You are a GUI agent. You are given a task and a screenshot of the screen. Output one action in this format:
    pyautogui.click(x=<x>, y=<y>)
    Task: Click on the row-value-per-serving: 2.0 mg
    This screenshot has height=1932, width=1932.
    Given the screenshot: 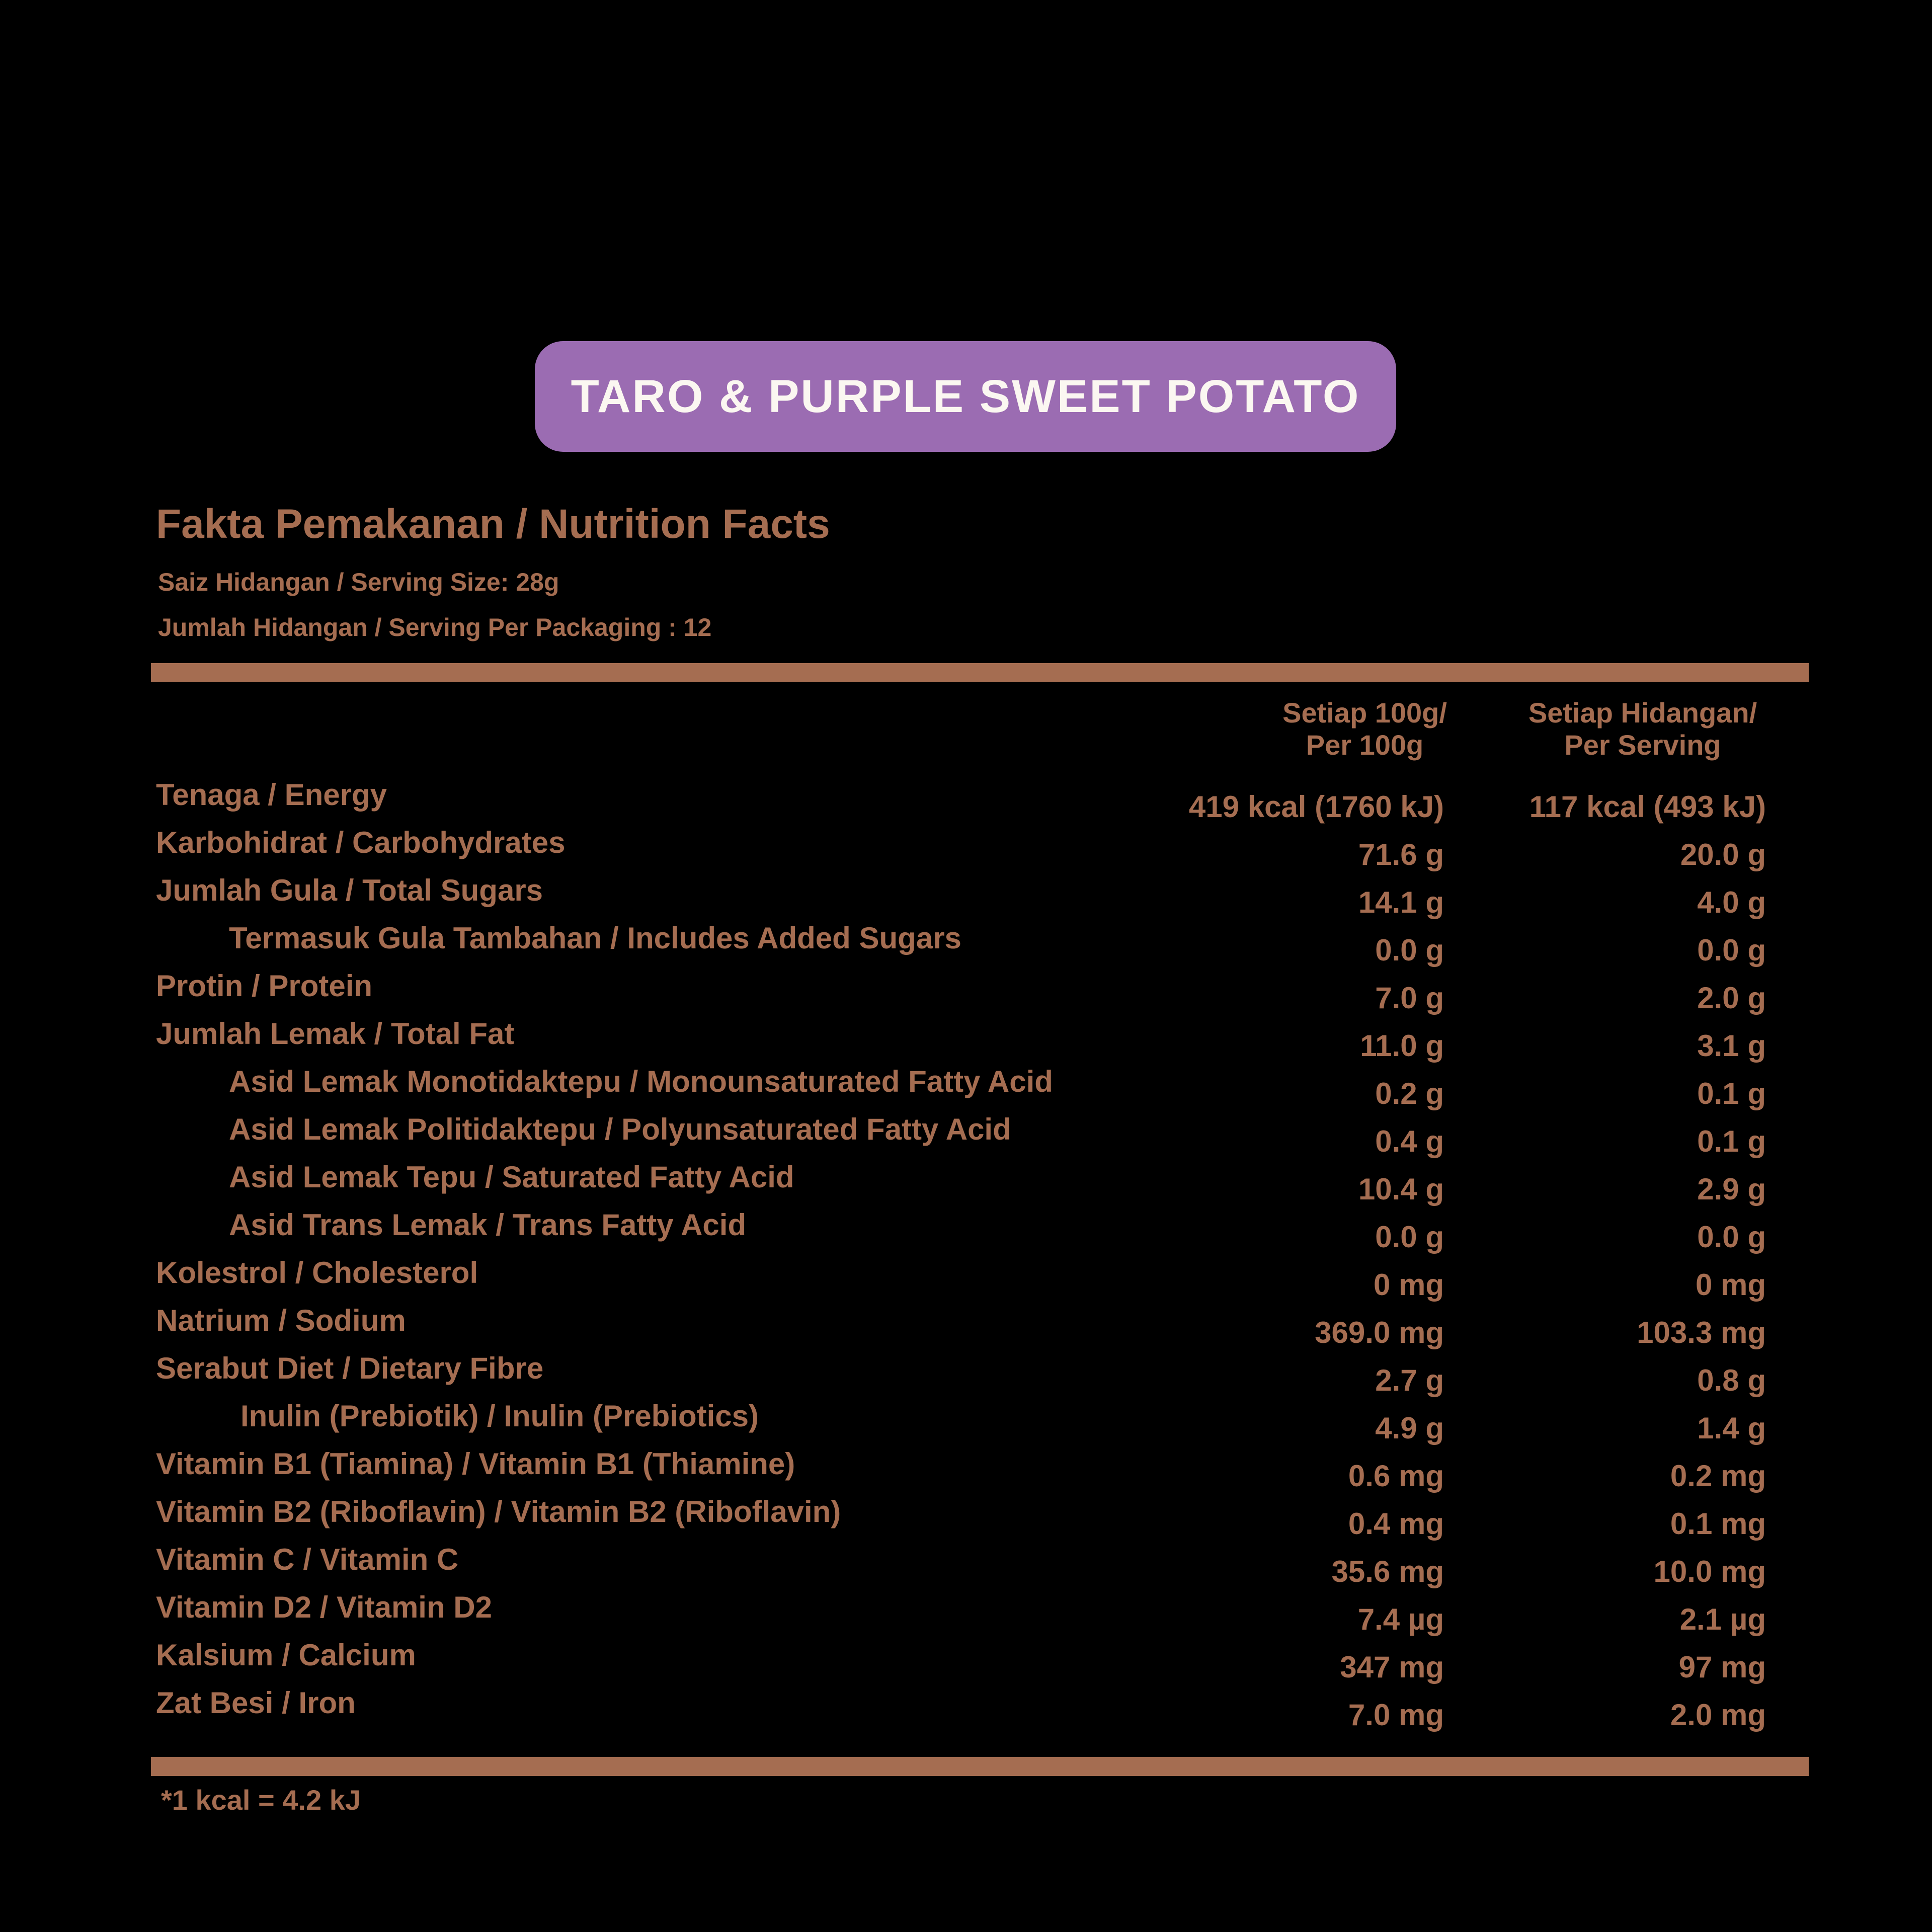 What is the action you would take?
    pyautogui.click(x=1718, y=1715)
    